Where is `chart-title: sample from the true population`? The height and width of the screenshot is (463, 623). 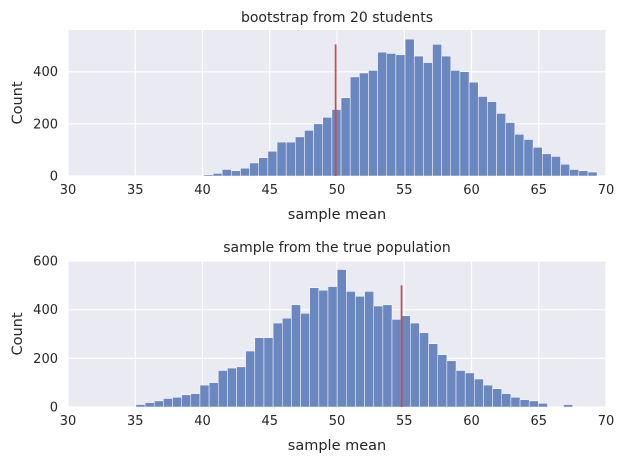
chart-title: sample from the true population is located at coordinates (337, 248).